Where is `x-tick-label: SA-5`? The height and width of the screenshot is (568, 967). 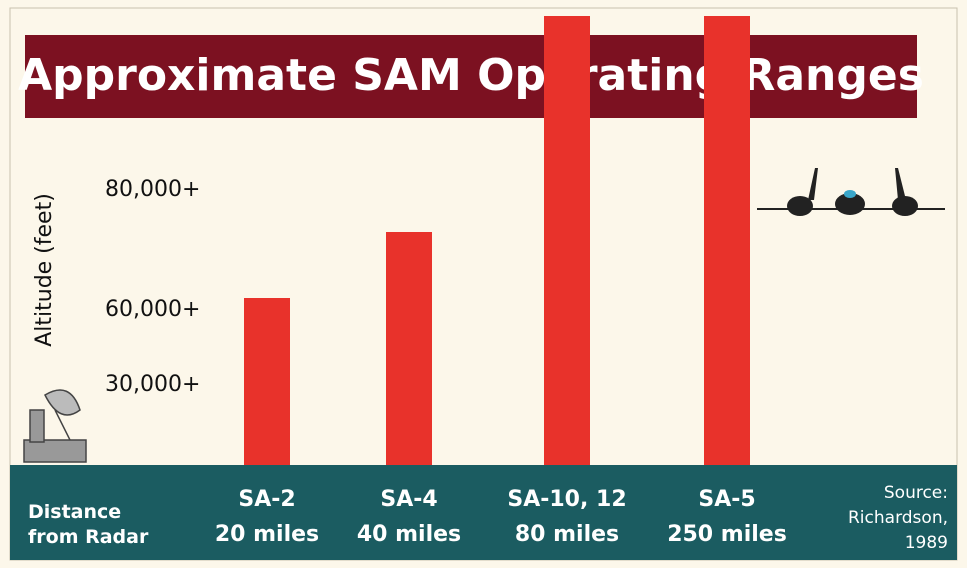
x-tick-label: SA-5 is located at coordinates (726, 499).